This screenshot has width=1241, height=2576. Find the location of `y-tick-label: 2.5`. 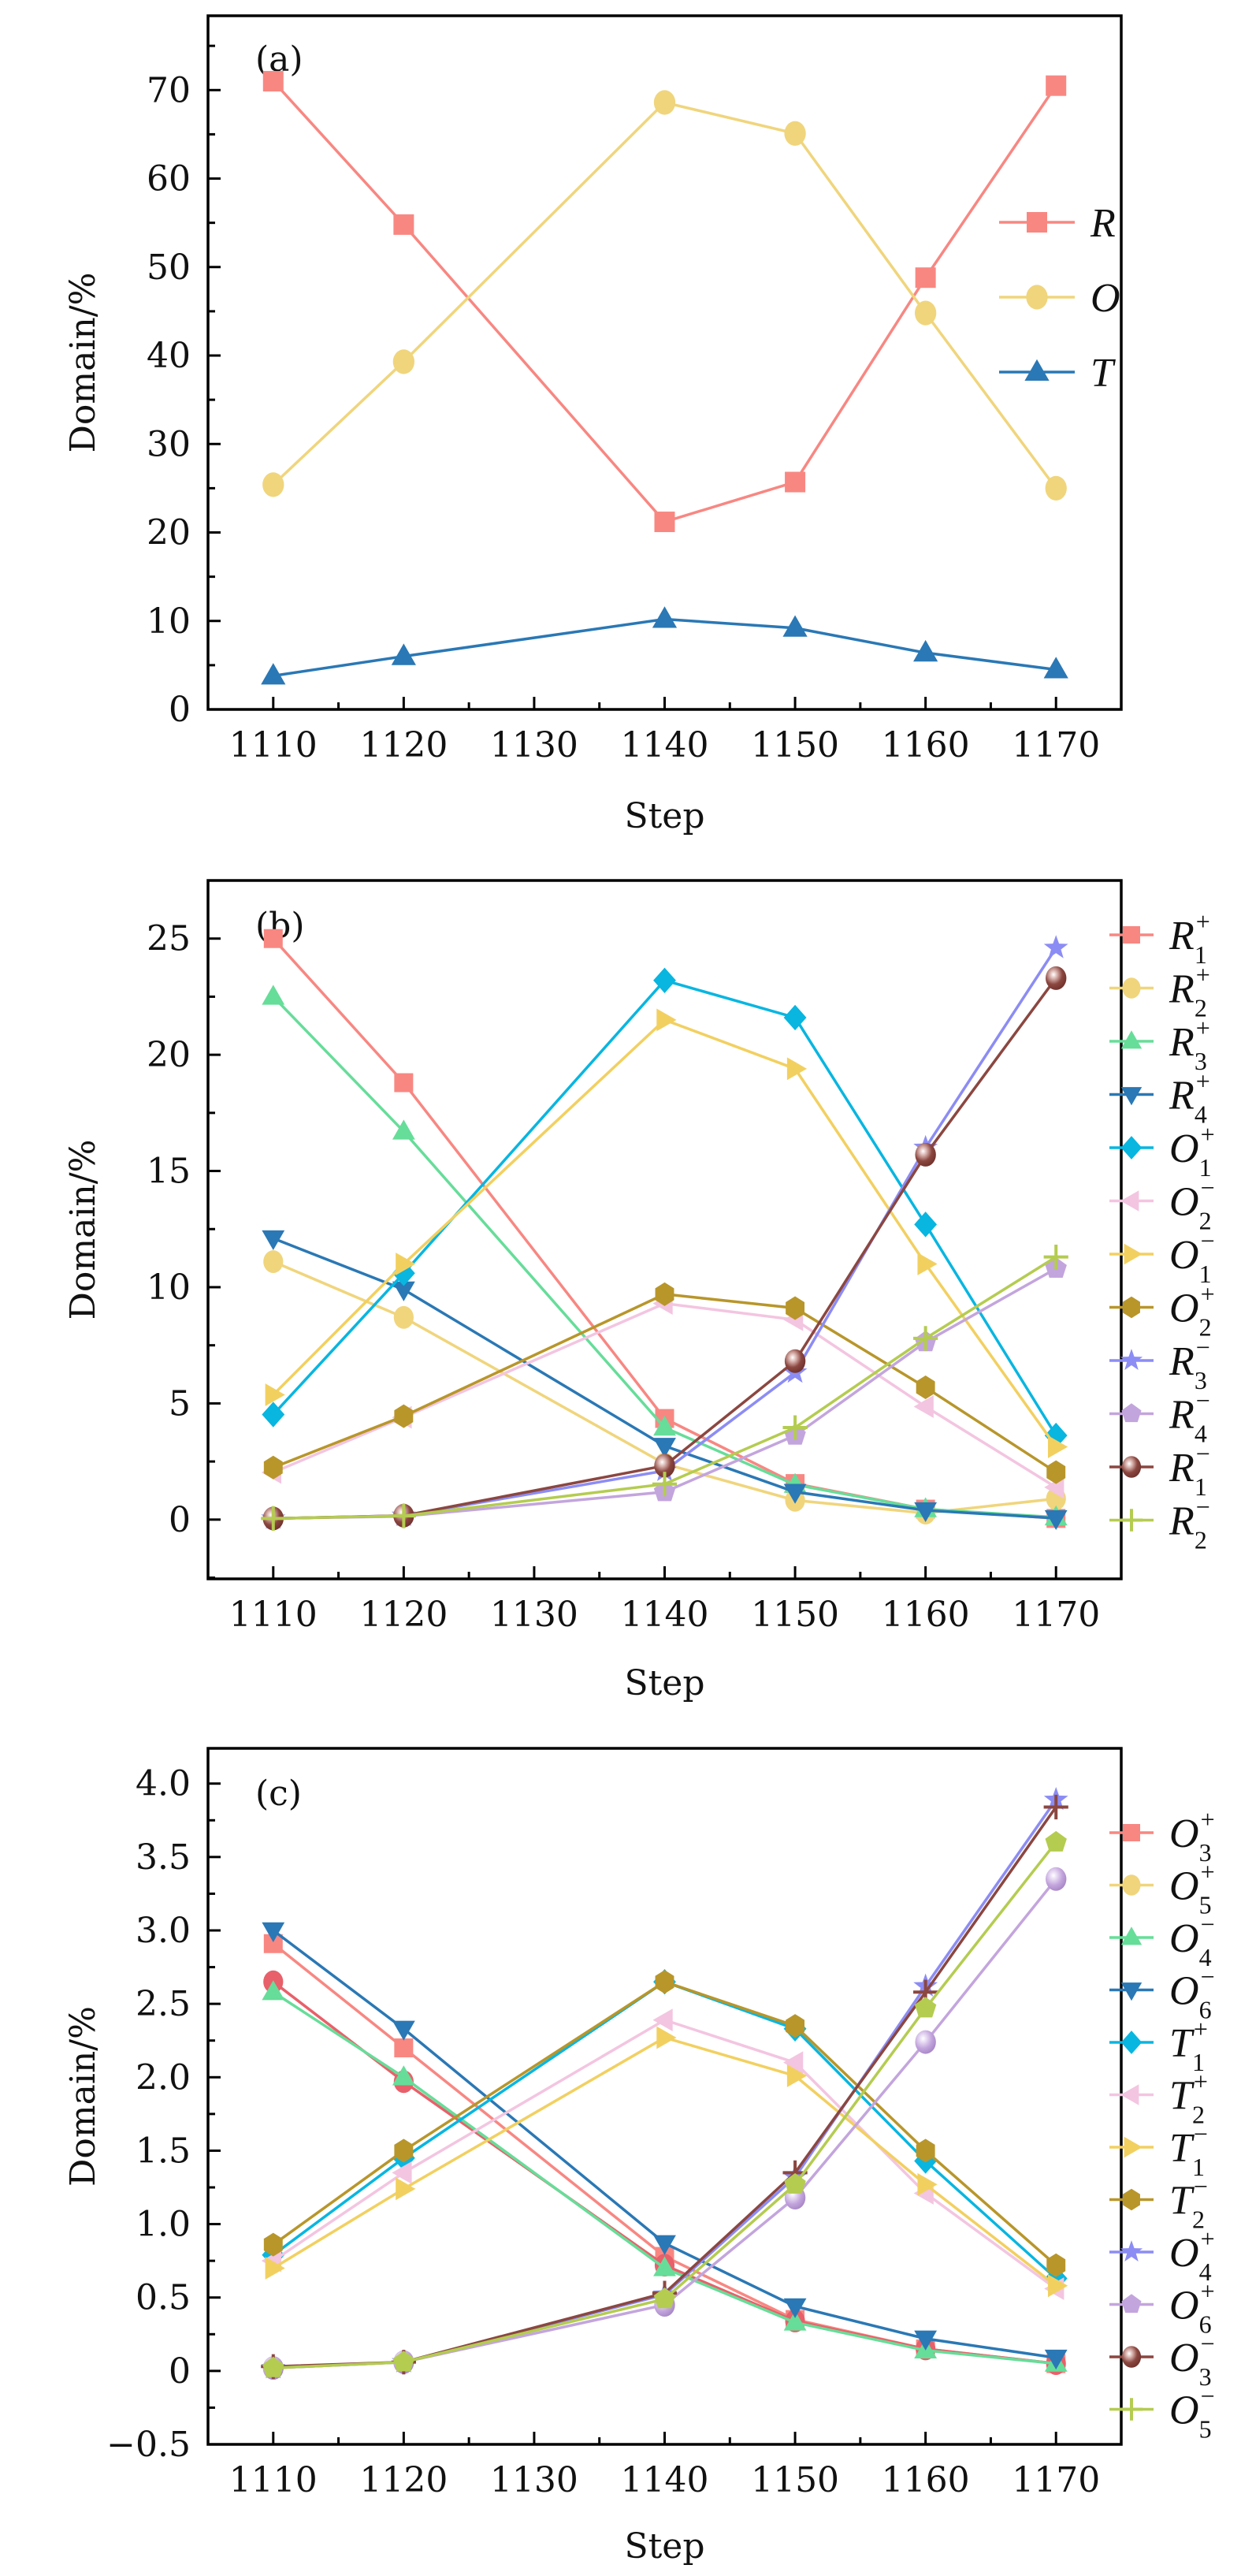

y-tick-label: 2.5 is located at coordinates (163, 2004).